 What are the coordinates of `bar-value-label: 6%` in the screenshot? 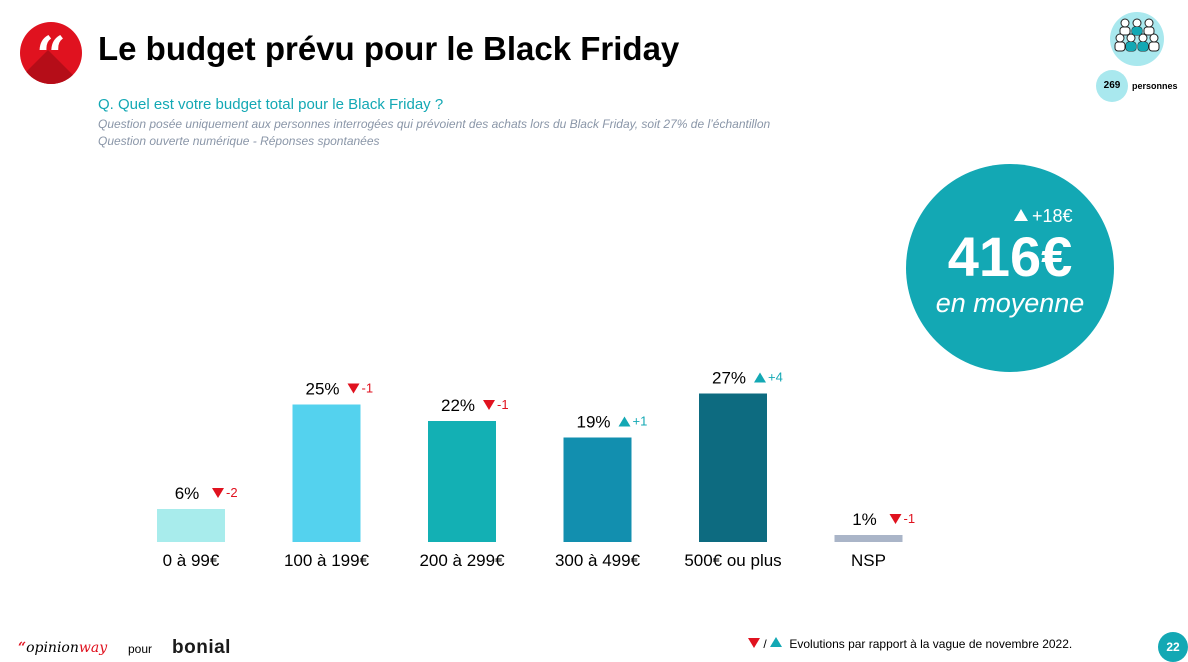 It's located at (187, 493).